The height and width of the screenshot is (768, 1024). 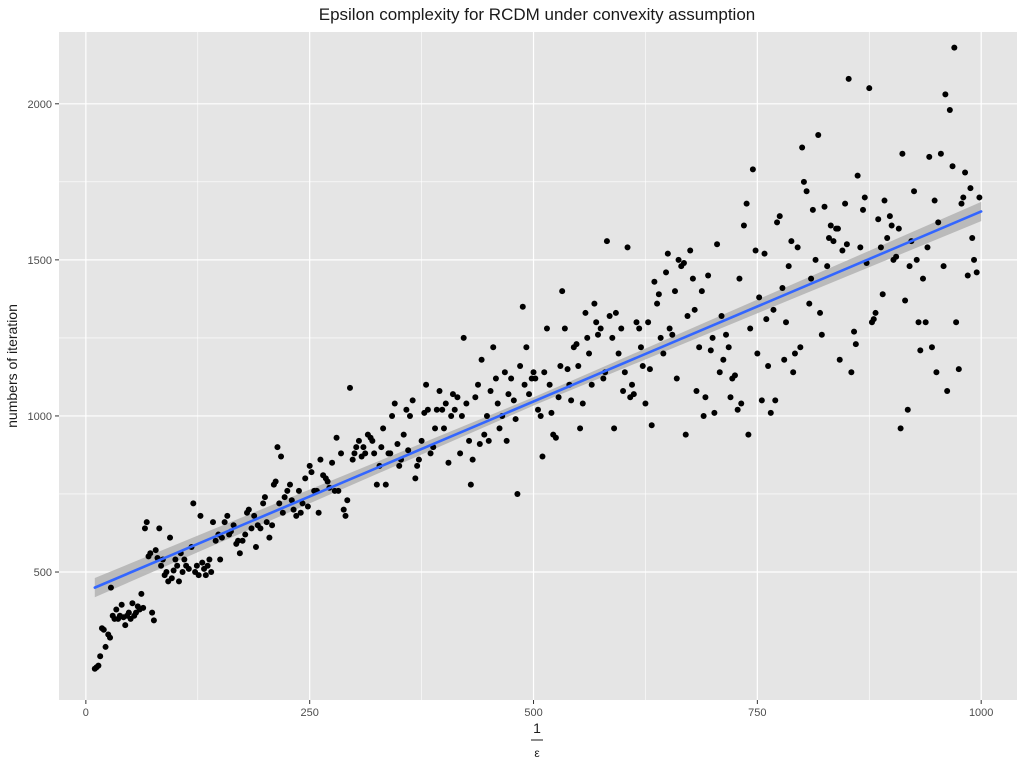 I want to click on x-tick-label: 250, so click(x=310, y=713).